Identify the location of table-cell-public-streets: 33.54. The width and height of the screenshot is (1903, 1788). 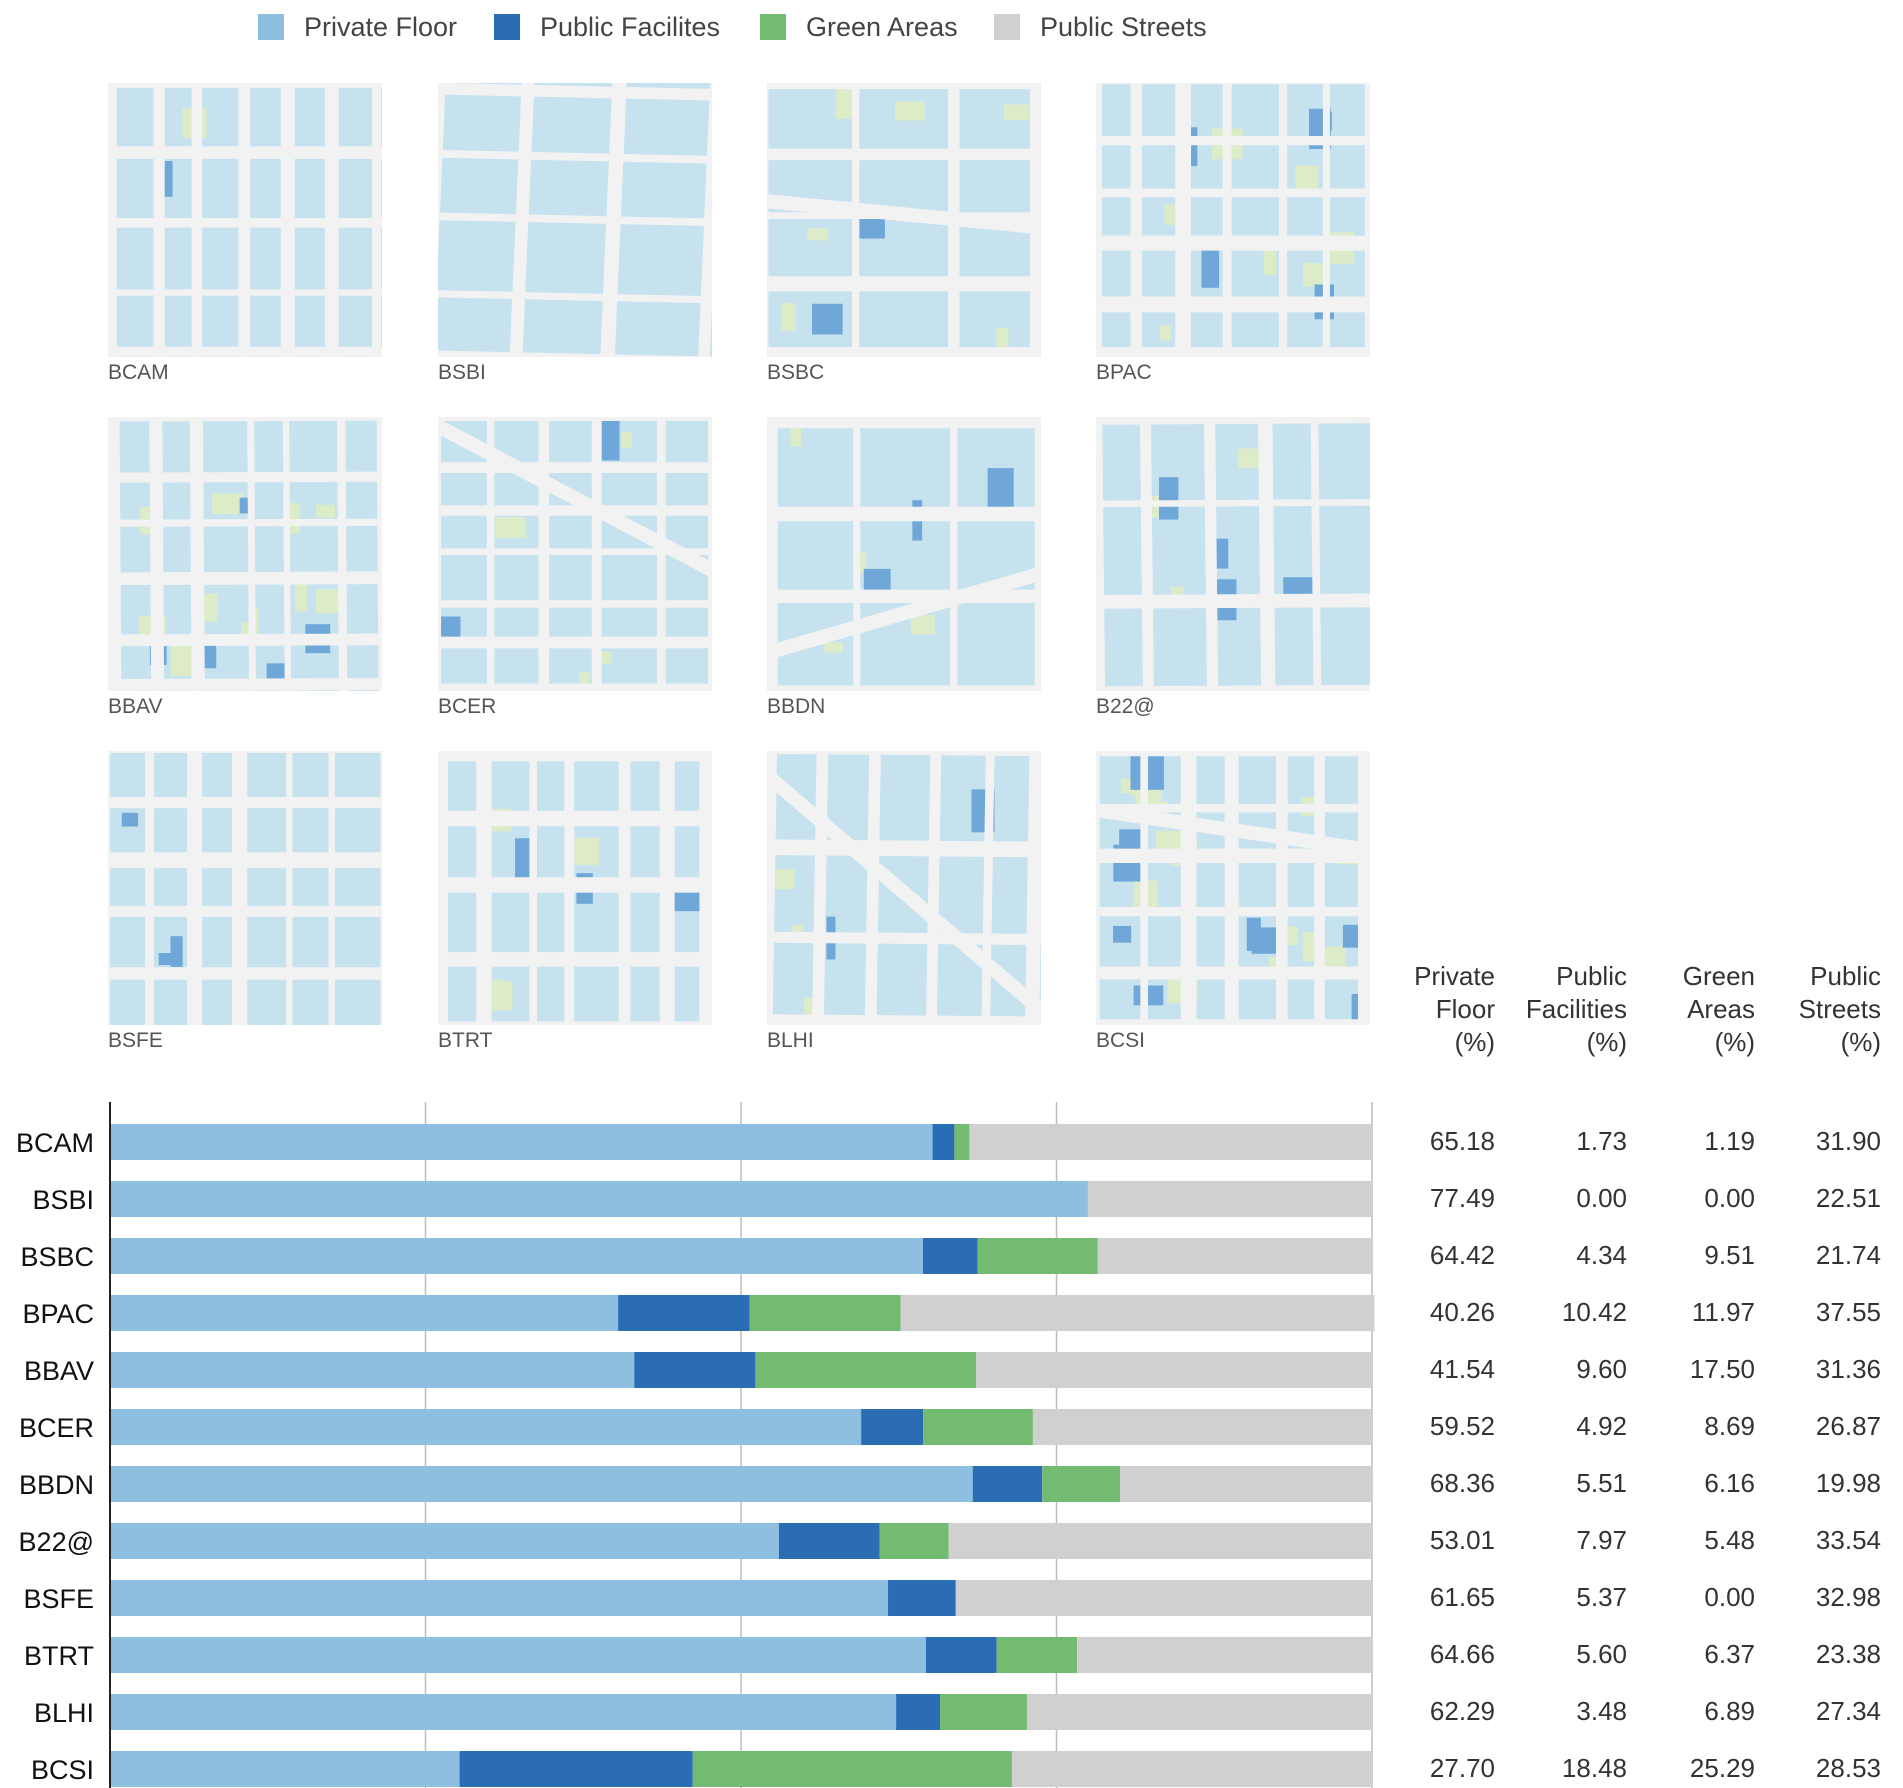
(1848, 1540).